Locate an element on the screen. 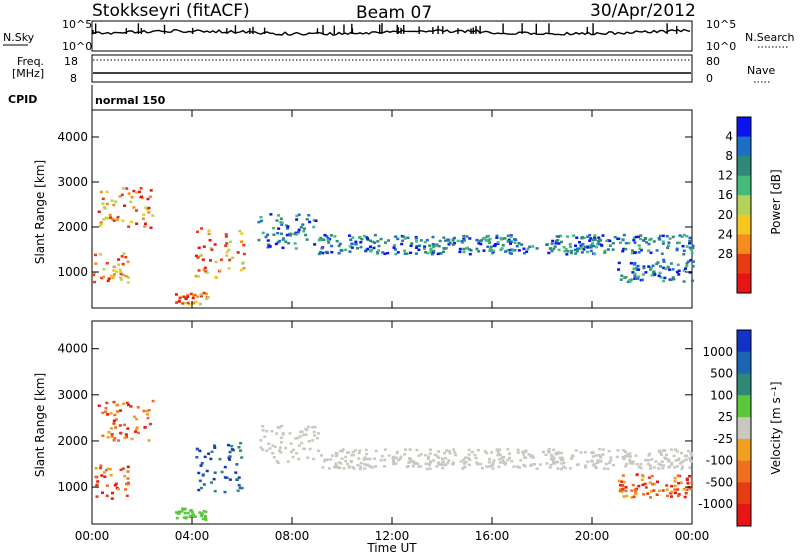 The width and height of the screenshot is (800, 554). y-tick-label: 3000 is located at coordinates (72, 395).